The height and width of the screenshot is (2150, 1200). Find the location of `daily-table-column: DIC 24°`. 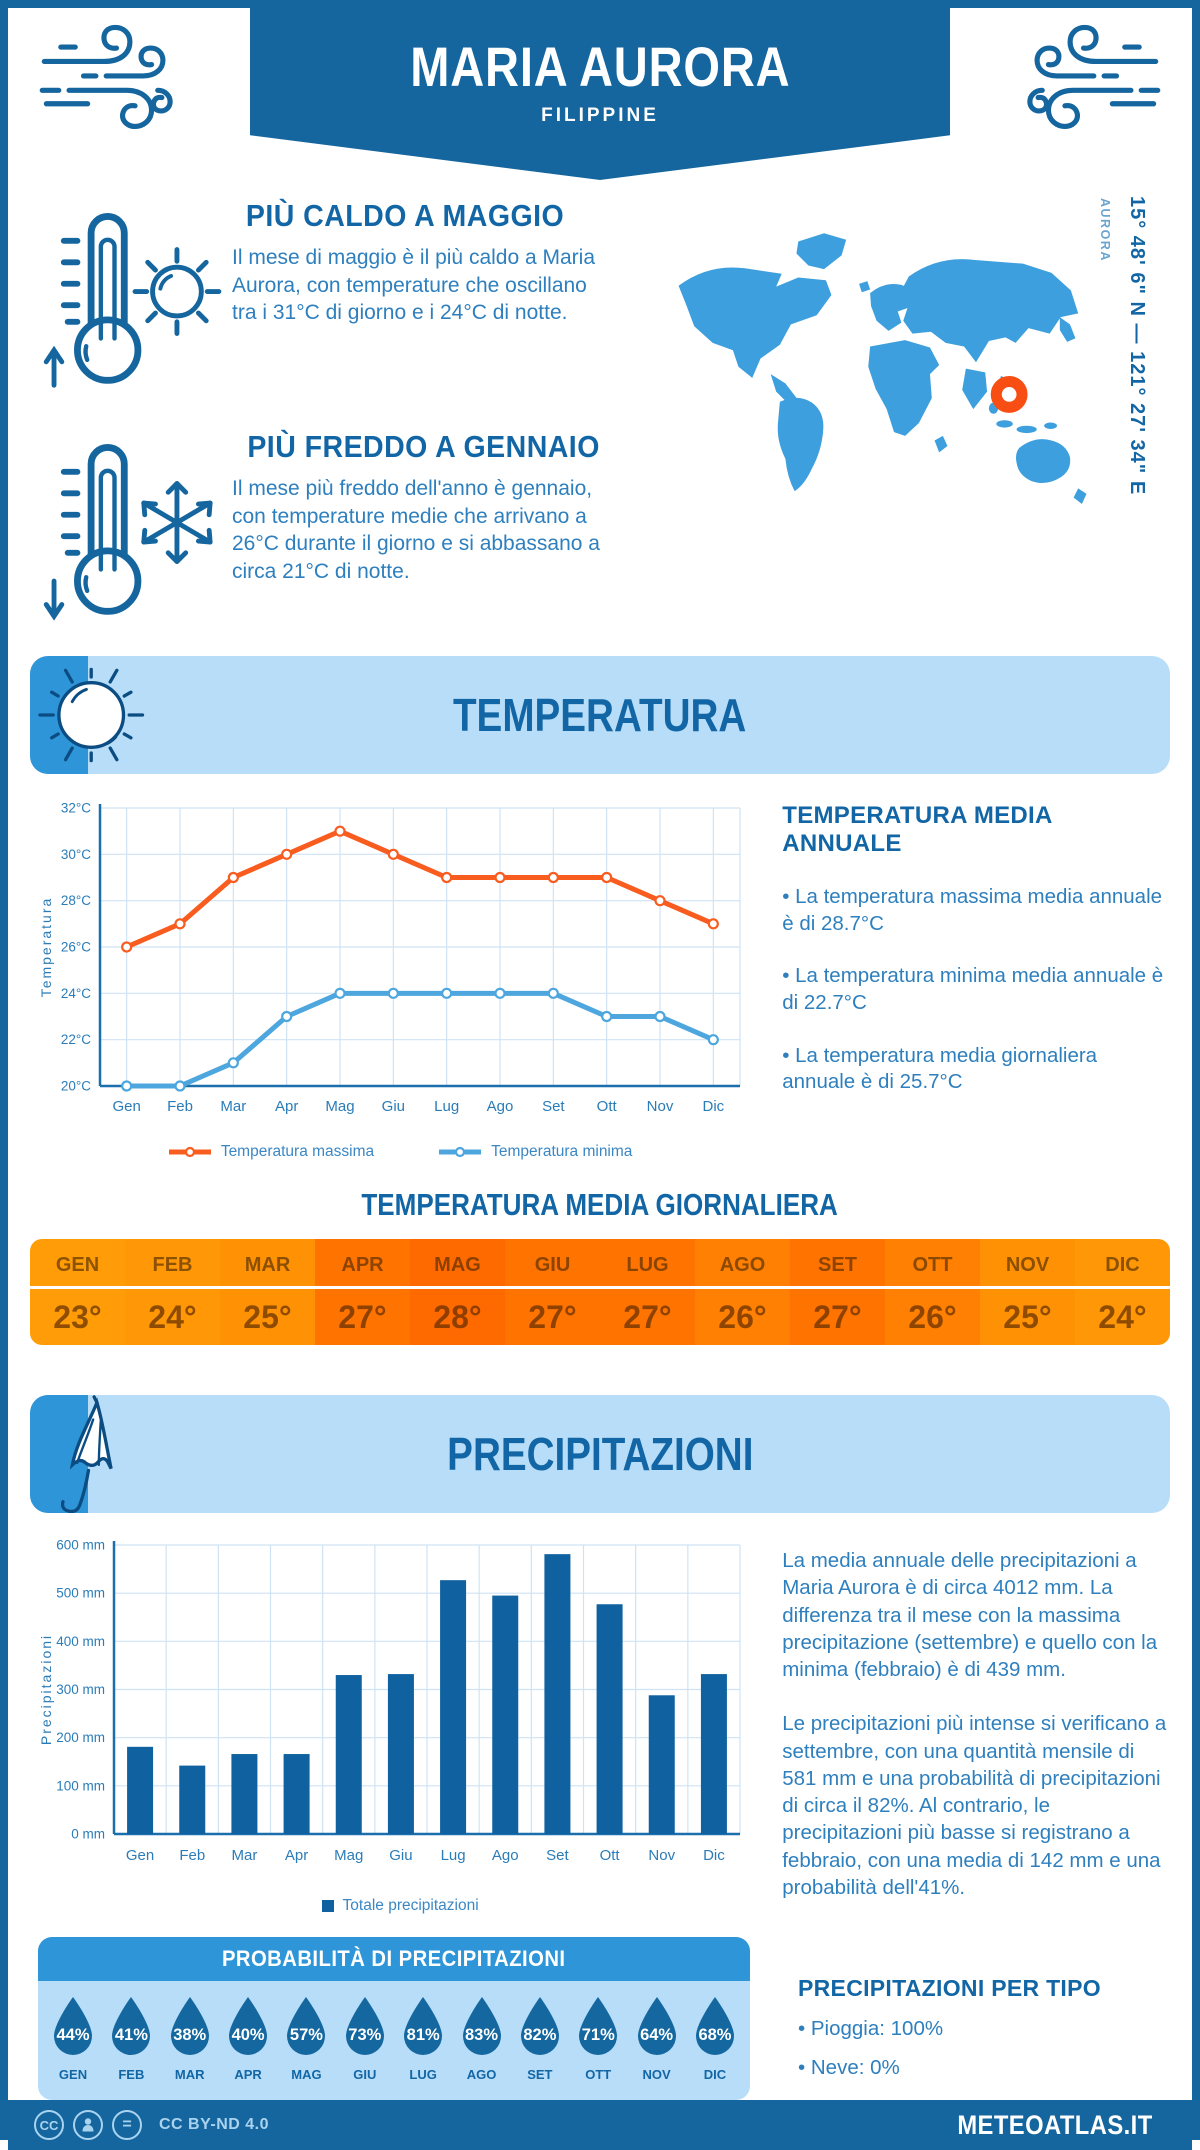

daily-table-column: DIC 24° is located at coordinates (1122, 1292).